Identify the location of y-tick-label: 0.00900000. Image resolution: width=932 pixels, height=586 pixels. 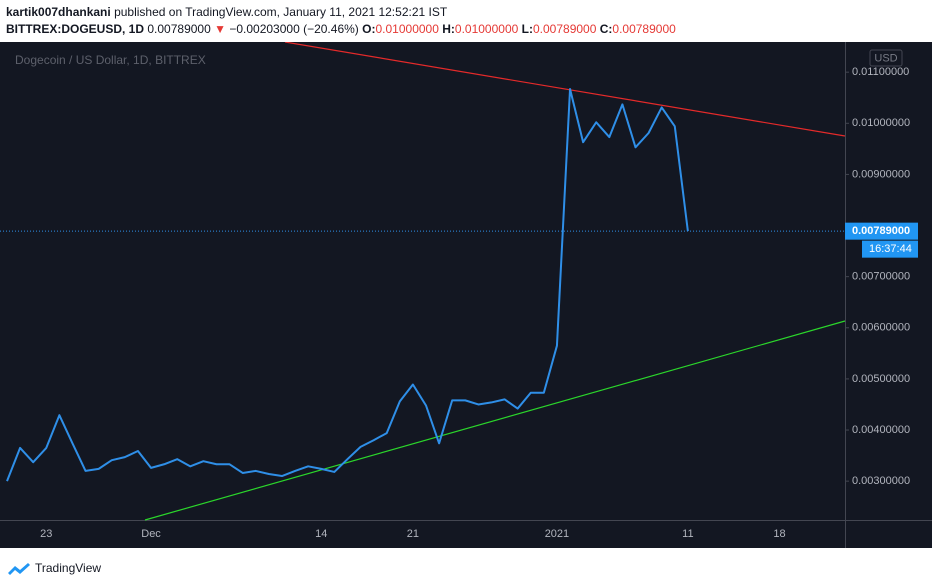
(881, 174).